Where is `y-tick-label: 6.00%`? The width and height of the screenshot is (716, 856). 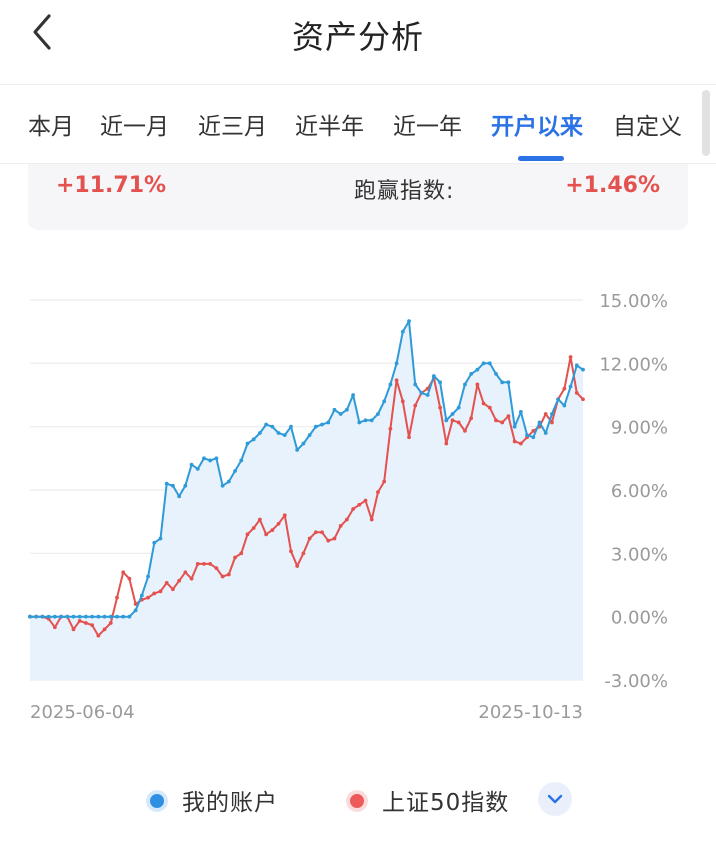
y-tick-label: 6.00% is located at coordinates (639, 491).